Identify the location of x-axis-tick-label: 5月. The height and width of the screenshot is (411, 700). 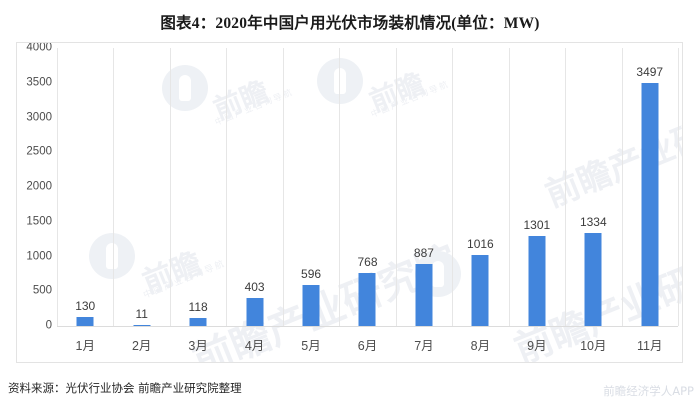
(311, 346).